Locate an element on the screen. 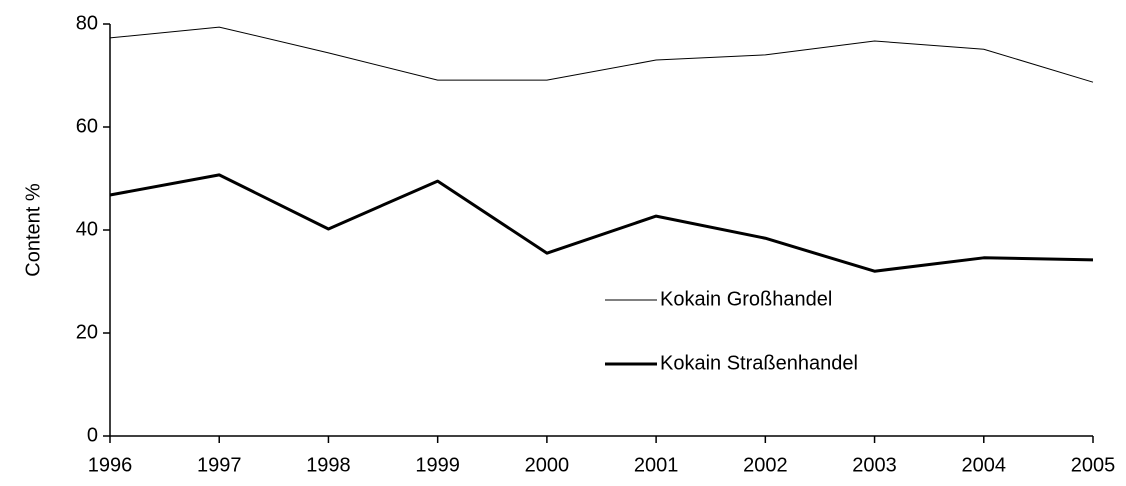 This screenshot has height=486, width=1126. x-tick-label: 2003 is located at coordinates (874, 465).